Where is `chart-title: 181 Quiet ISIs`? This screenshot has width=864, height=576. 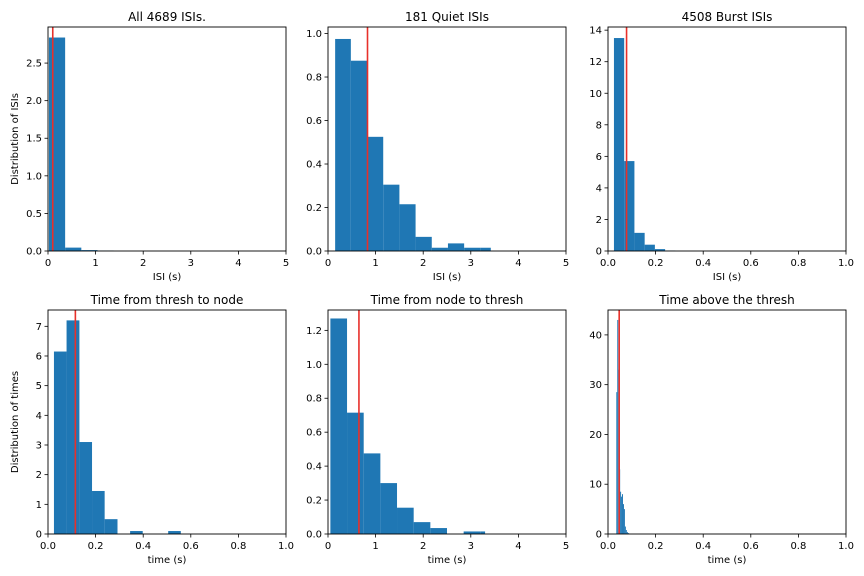
chart-title: 181 Quiet ISIs is located at coordinates (447, 17).